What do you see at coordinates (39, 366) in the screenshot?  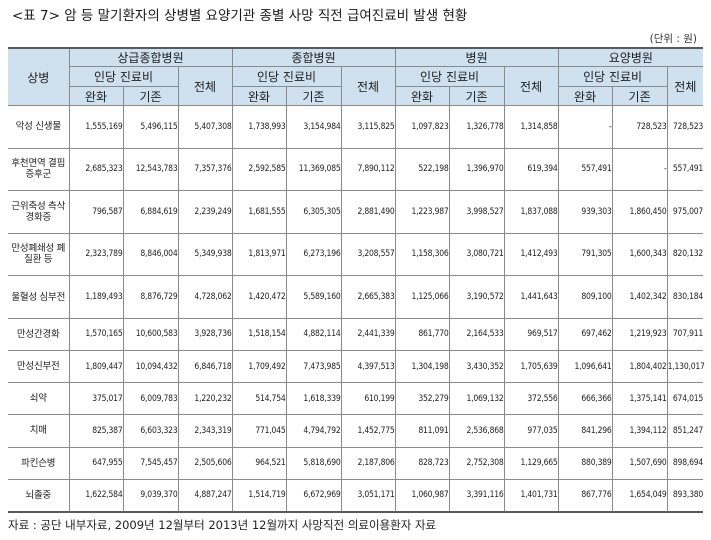 I see `row-category: 만성신부전` at bounding box center [39, 366].